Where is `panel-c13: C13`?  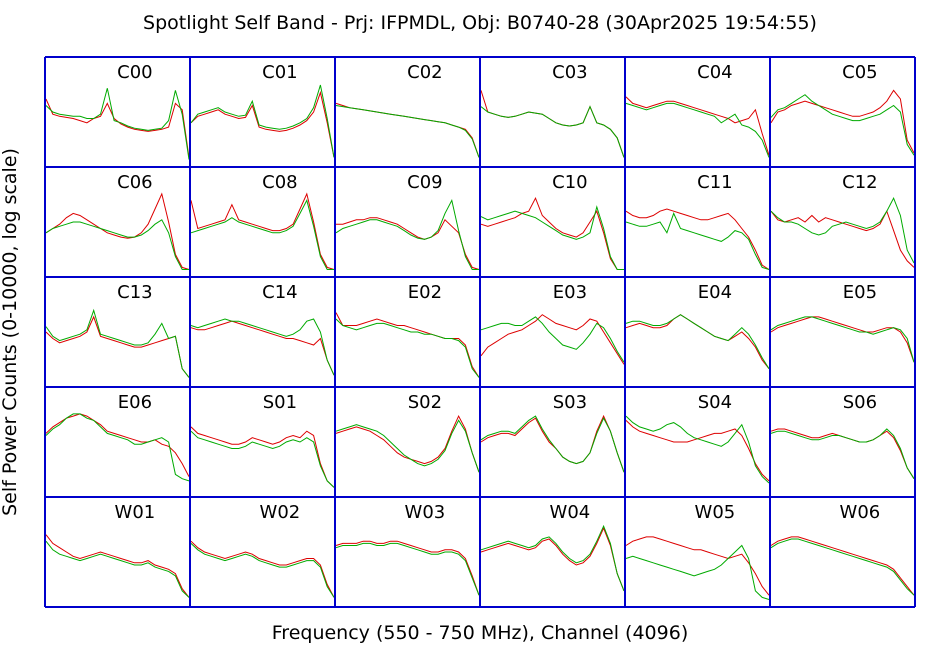 panel-c13: C13 is located at coordinates (117, 330).